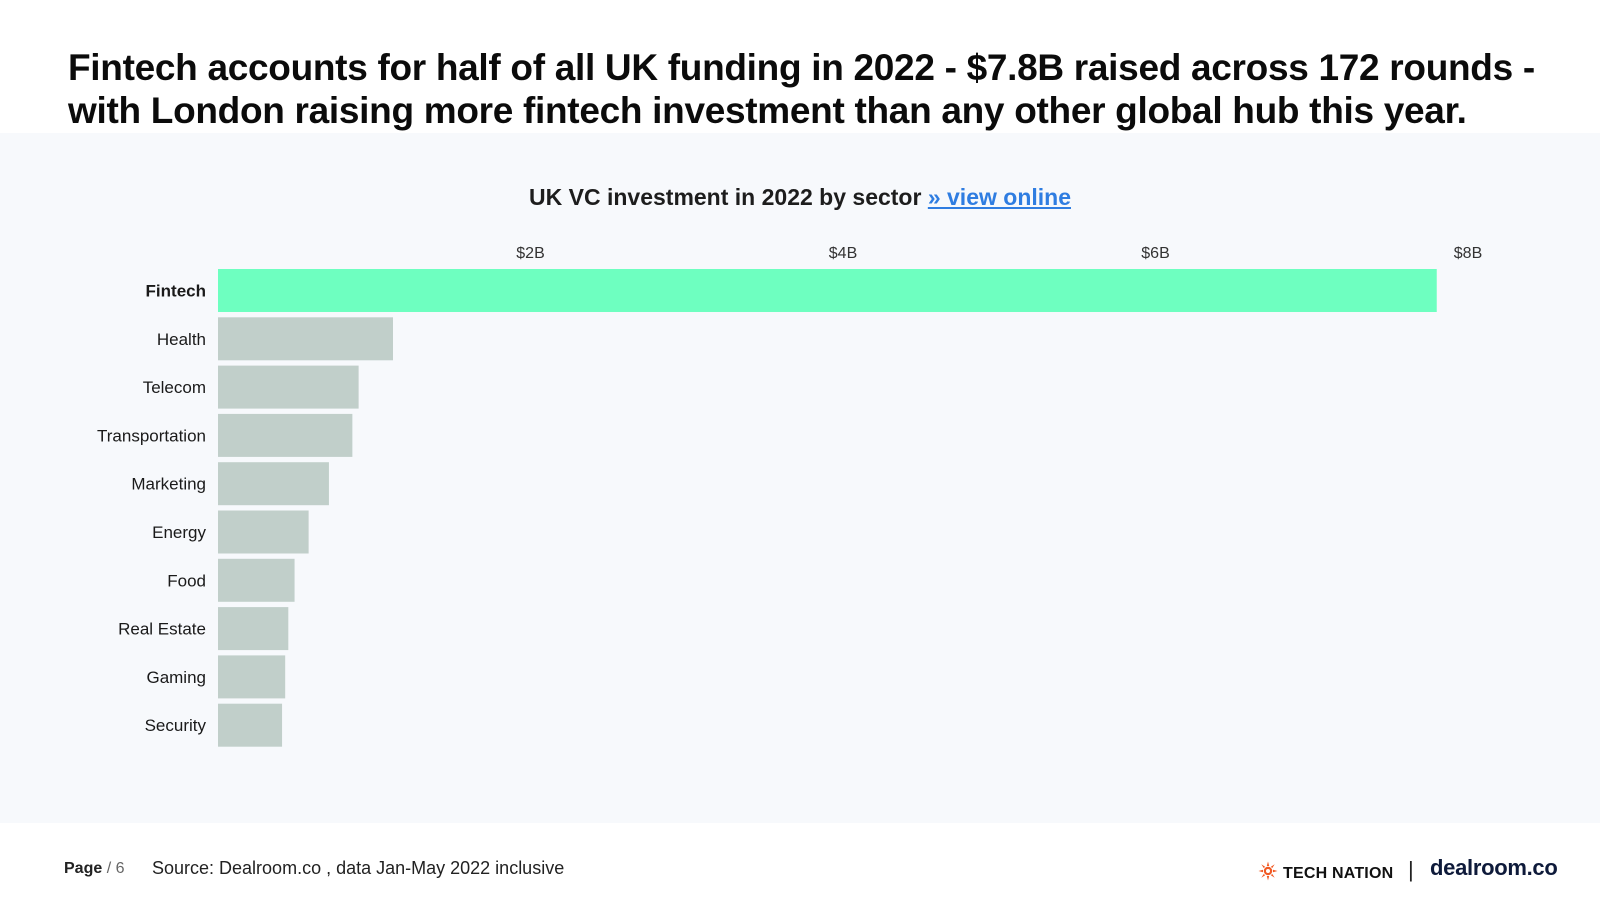 The width and height of the screenshot is (1600, 898). What do you see at coordinates (1468, 253) in the screenshot?
I see `x-tick-label: $8B` at bounding box center [1468, 253].